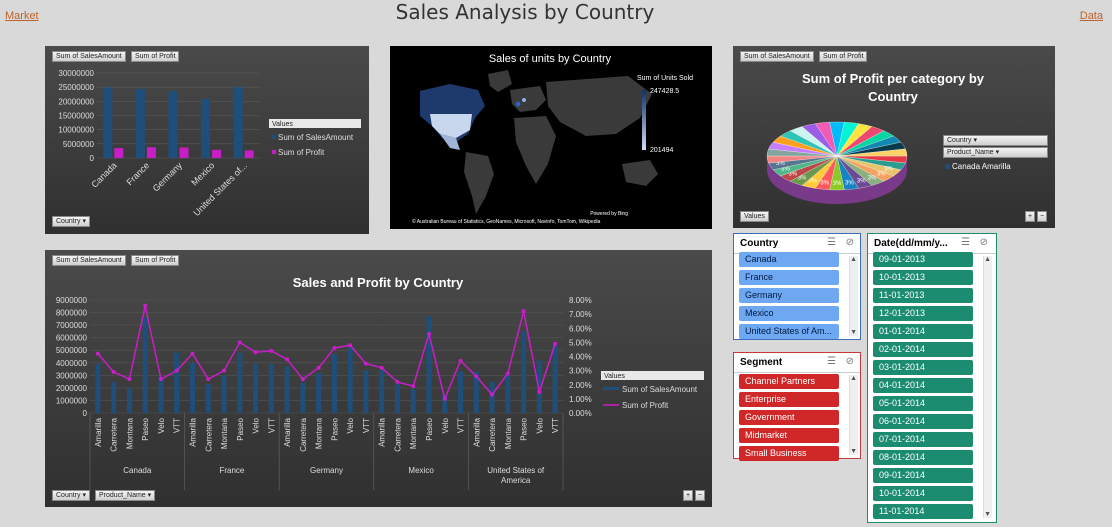  I want to click on map-legend-min: 201494, so click(662, 150).